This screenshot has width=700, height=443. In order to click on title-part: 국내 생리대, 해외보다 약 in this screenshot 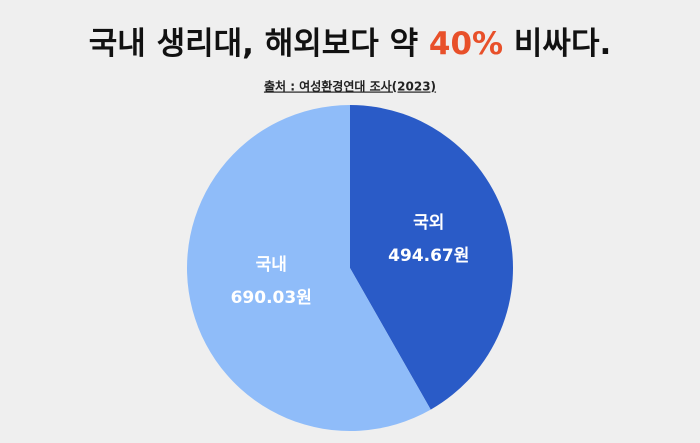, I will do `click(259, 44)`.